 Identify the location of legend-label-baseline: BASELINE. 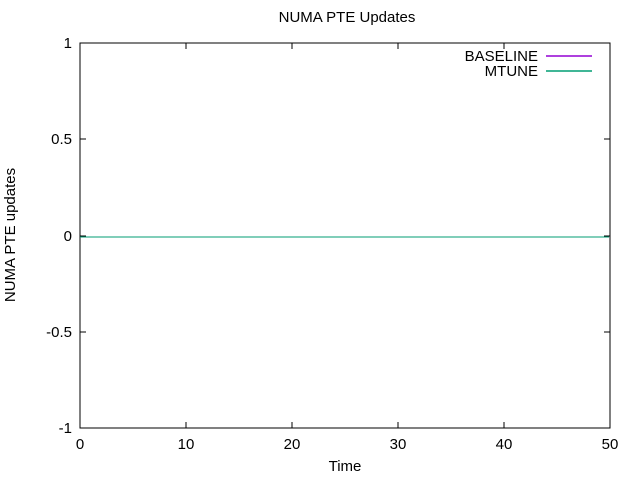
(501, 56).